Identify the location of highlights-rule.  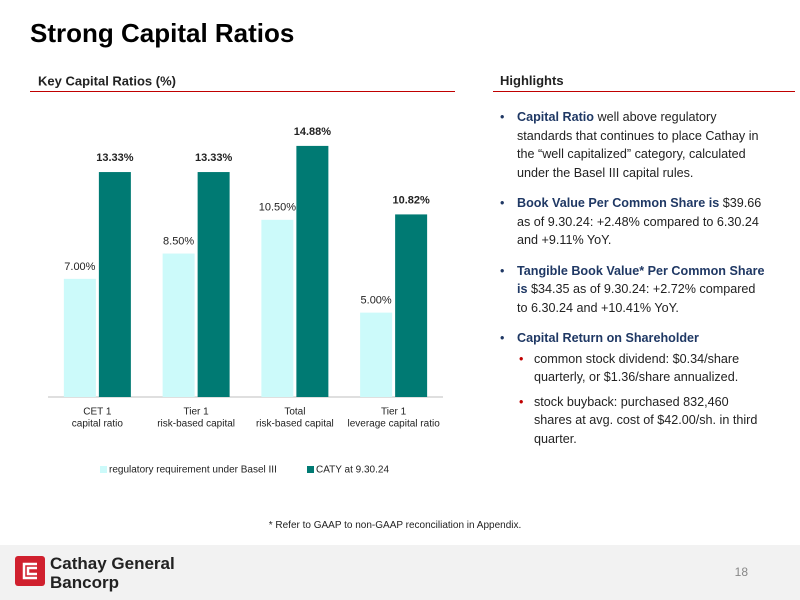
(644, 91).